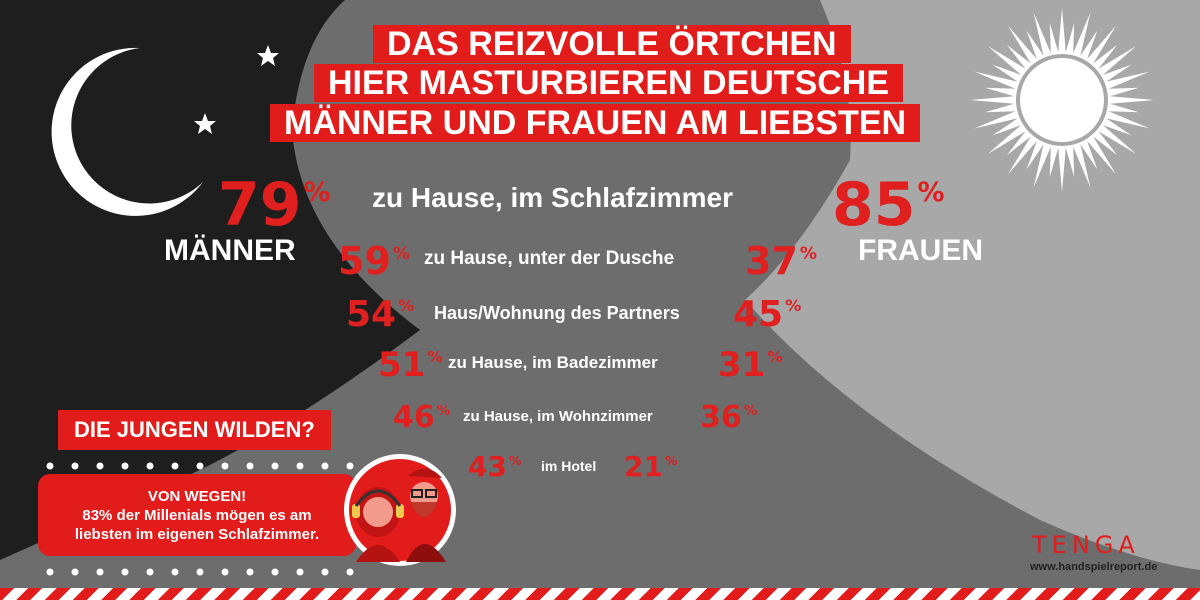 This screenshot has width=1200, height=600. I want to click on couple-avatar-icon, so click(400, 510).